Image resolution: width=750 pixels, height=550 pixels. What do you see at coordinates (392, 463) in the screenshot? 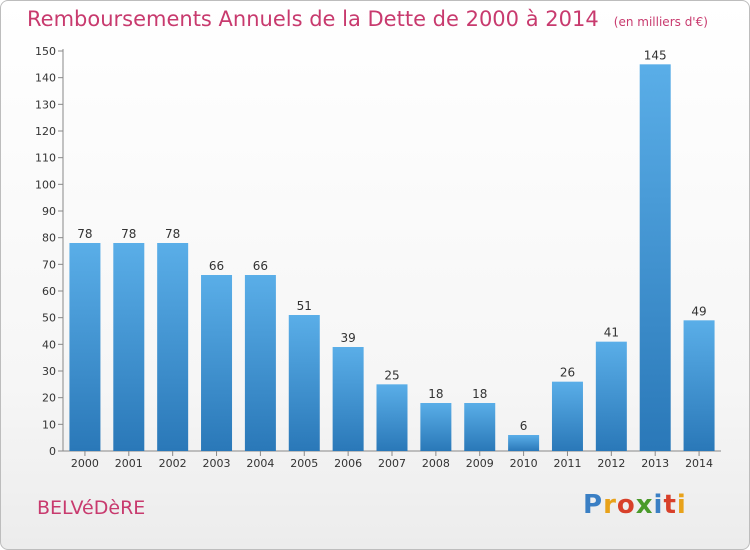
I see `x-tick-label: 2007` at bounding box center [392, 463].